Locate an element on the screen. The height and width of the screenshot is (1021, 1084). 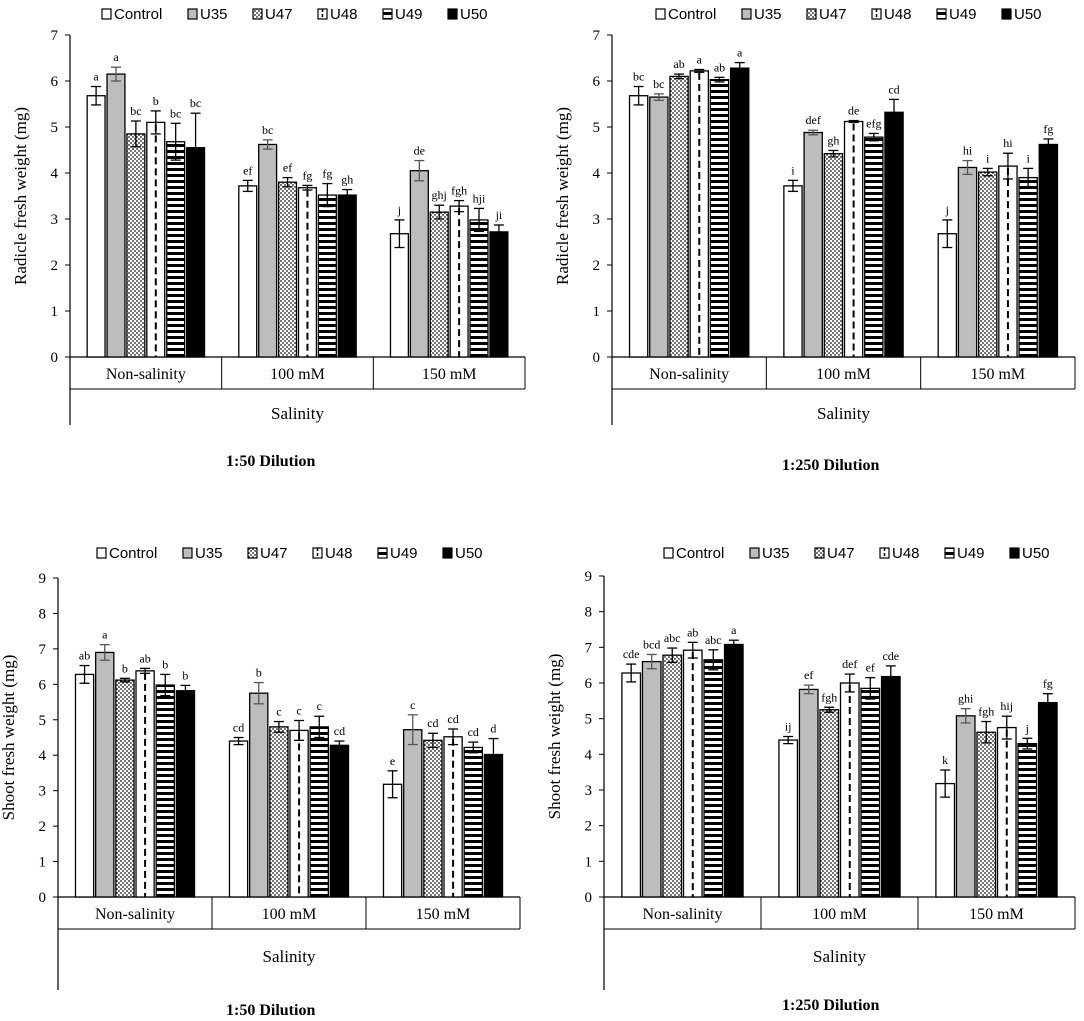
panel-title-shoot-1-50: 1:50 Dilution is located at coordinates (271, 1010).